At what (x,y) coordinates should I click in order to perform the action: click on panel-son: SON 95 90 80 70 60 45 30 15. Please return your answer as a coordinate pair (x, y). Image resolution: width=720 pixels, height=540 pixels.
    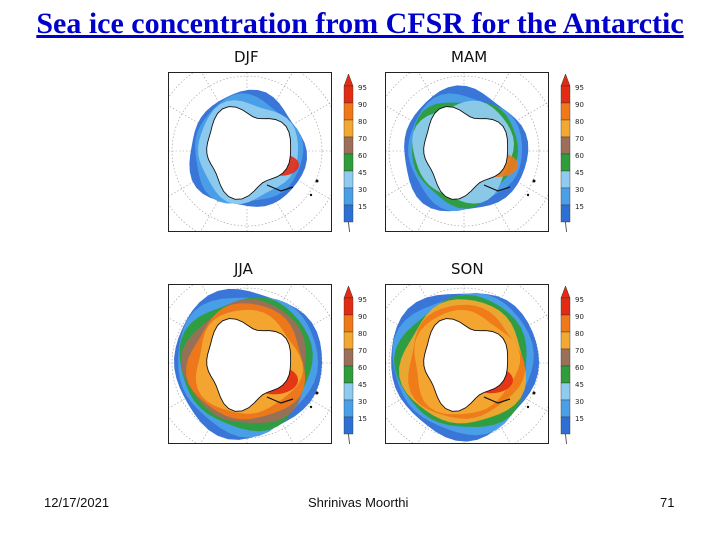
    Looking at the image, I should click on (495, 351).